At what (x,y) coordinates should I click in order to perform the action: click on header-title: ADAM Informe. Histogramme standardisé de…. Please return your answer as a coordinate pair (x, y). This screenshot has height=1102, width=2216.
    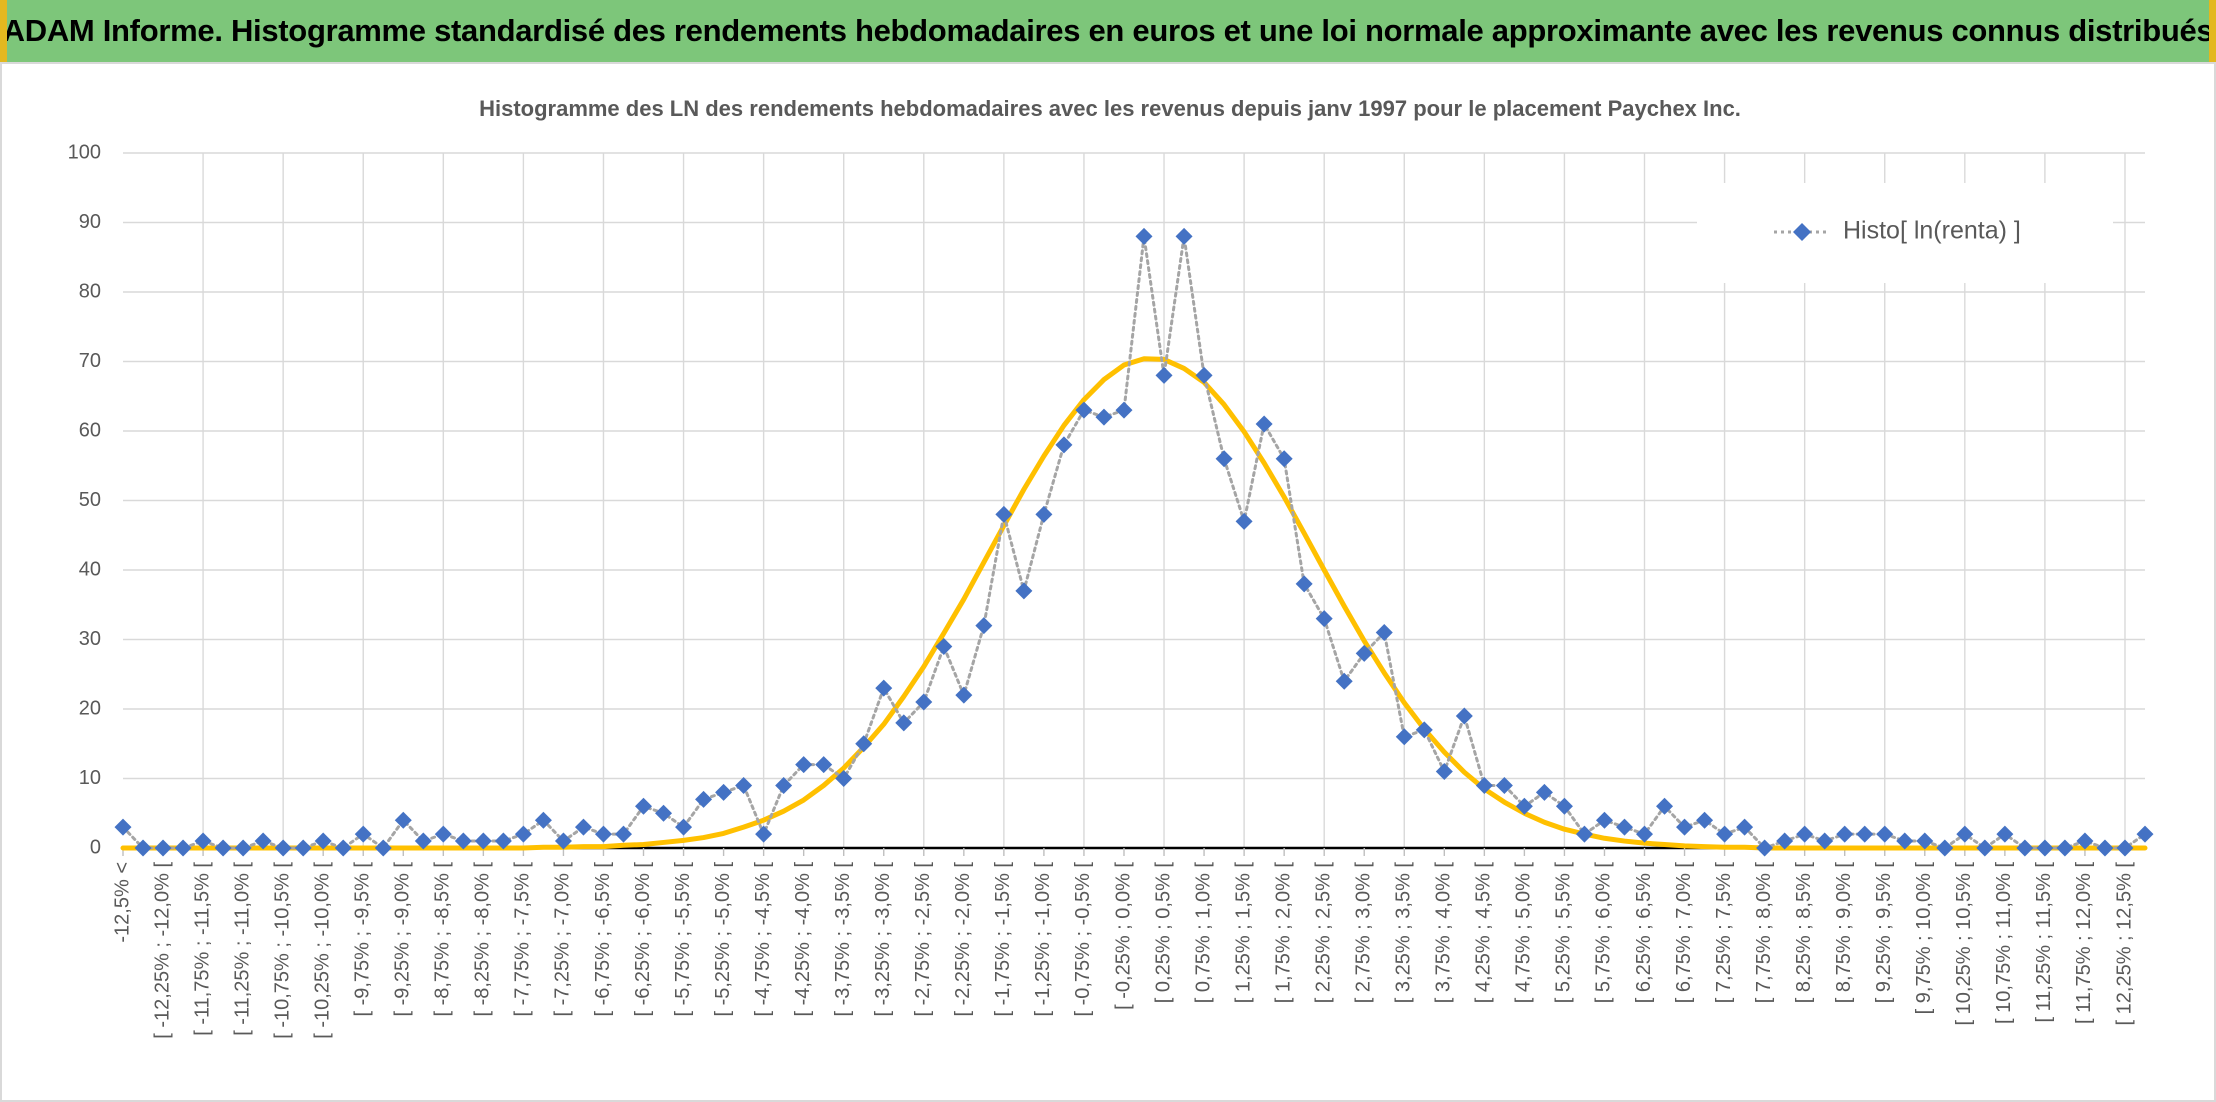
    Looking at the image, I should click on (1108, 30).